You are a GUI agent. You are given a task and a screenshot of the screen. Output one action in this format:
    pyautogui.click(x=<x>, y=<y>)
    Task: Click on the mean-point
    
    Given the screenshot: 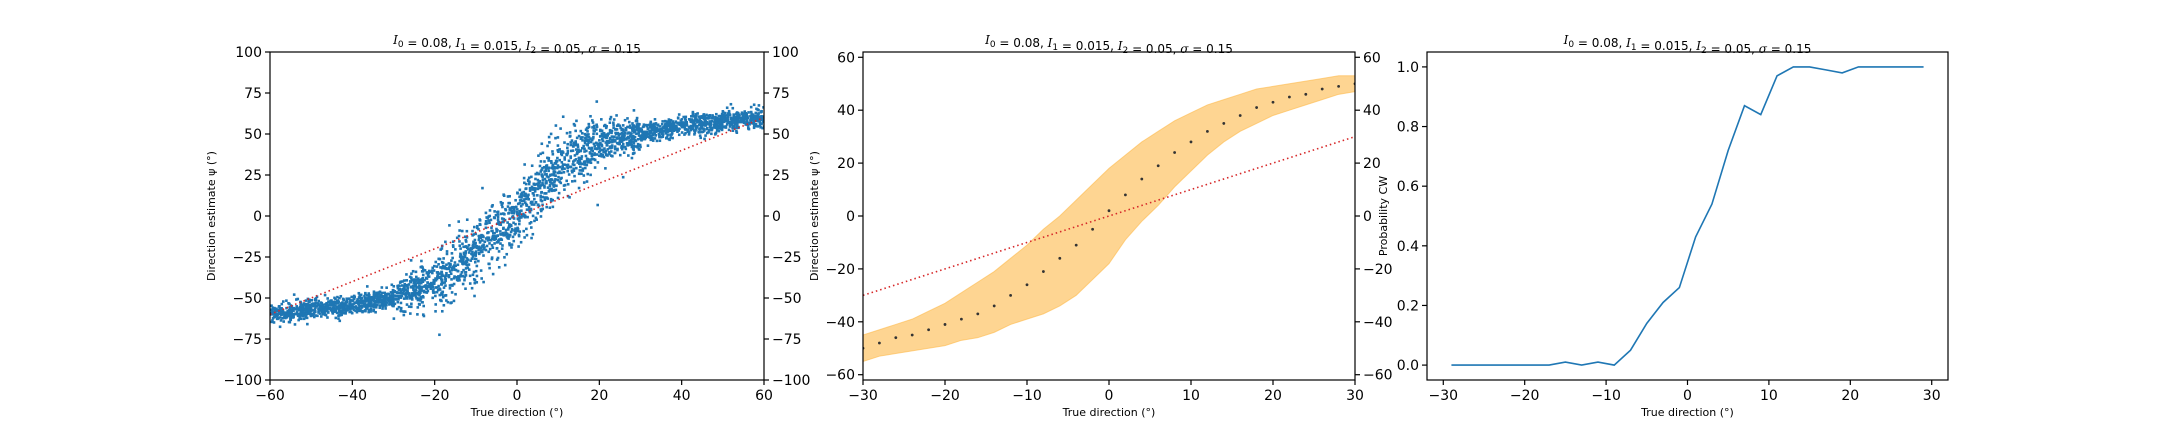 What is the action you would take?
    pyautogui.click(x=1027, y=285)
    